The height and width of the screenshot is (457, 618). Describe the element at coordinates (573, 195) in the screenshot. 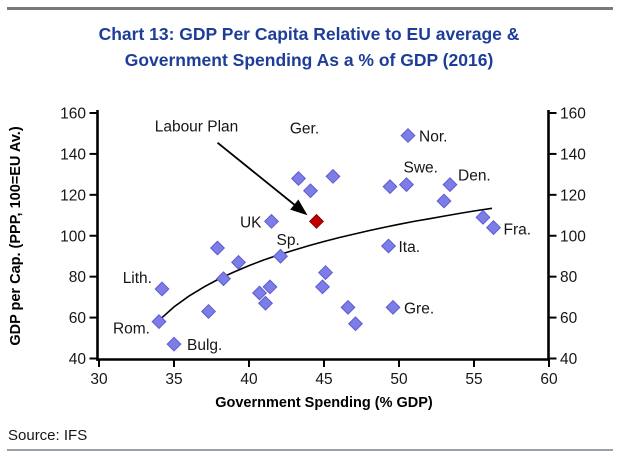

I see `y-tick-label-right: 120` at that location.